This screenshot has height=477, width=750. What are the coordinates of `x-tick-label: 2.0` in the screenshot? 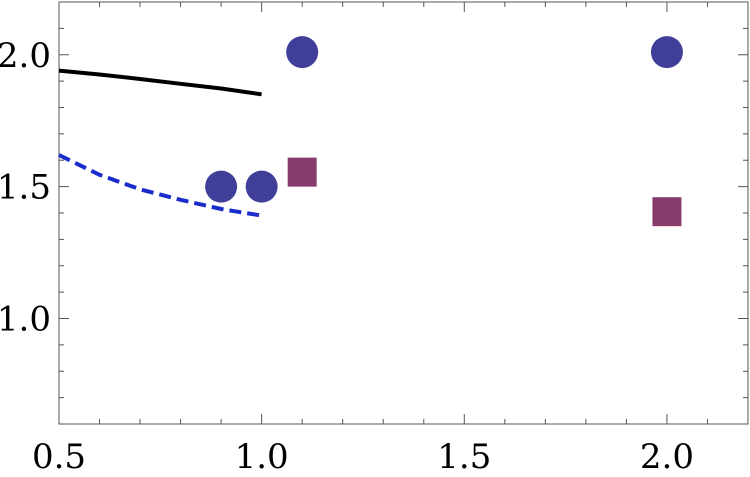 It's located at (667, 457).